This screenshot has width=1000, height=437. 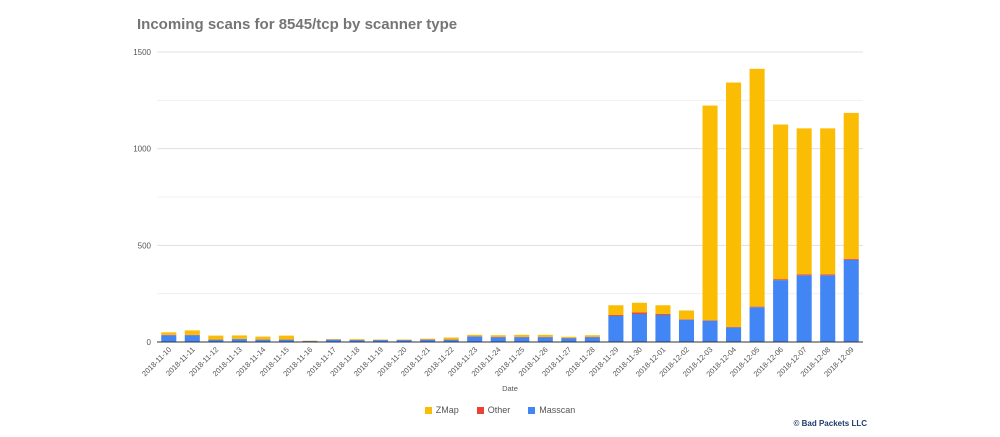 I want to click on chart-legend: ZMap Other Masscan, so click(x=500, y=410).